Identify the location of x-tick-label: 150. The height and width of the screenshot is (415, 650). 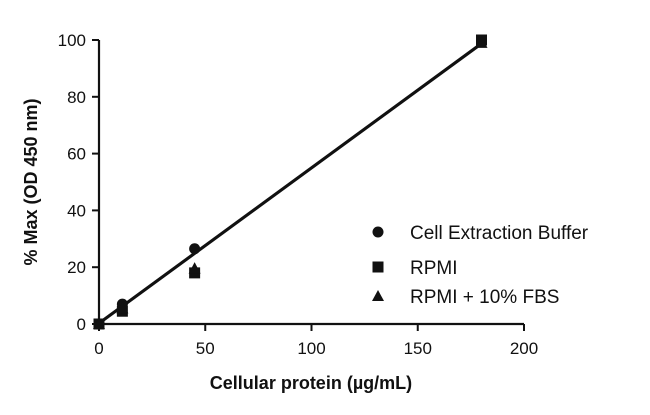
(418, 348).